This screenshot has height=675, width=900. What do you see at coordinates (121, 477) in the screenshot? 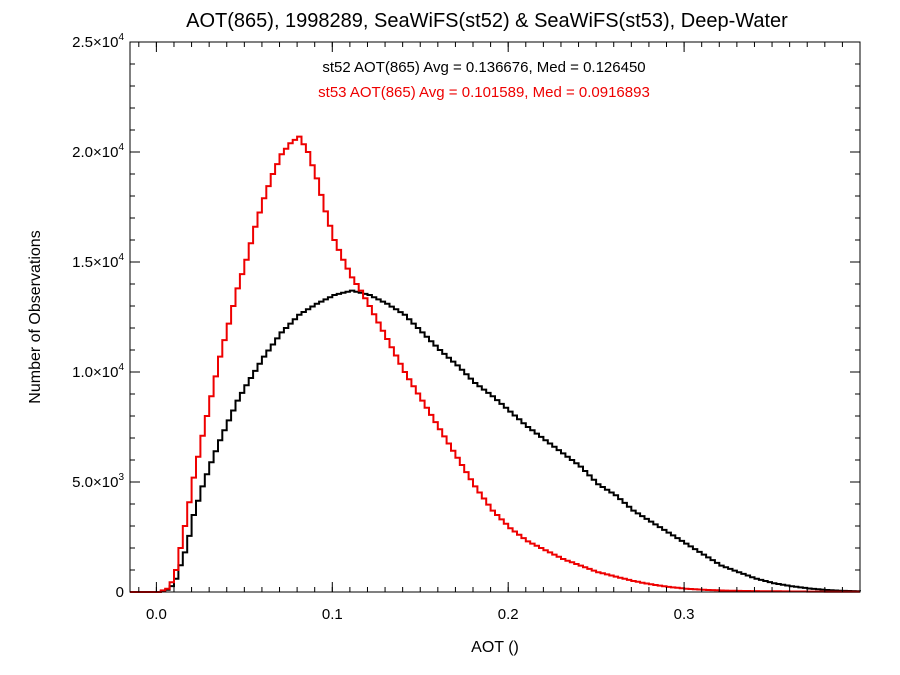
I see `y-tick-exponent: 3` at bounding box center [121, 477].